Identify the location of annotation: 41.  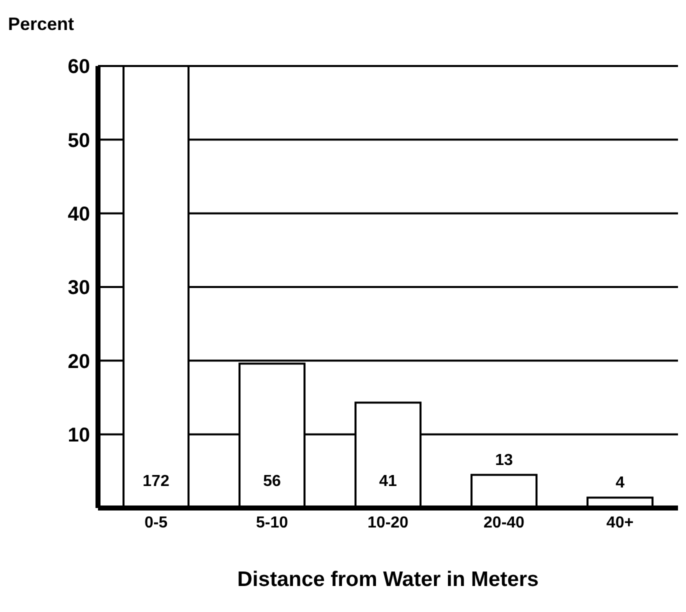
(388, 481).